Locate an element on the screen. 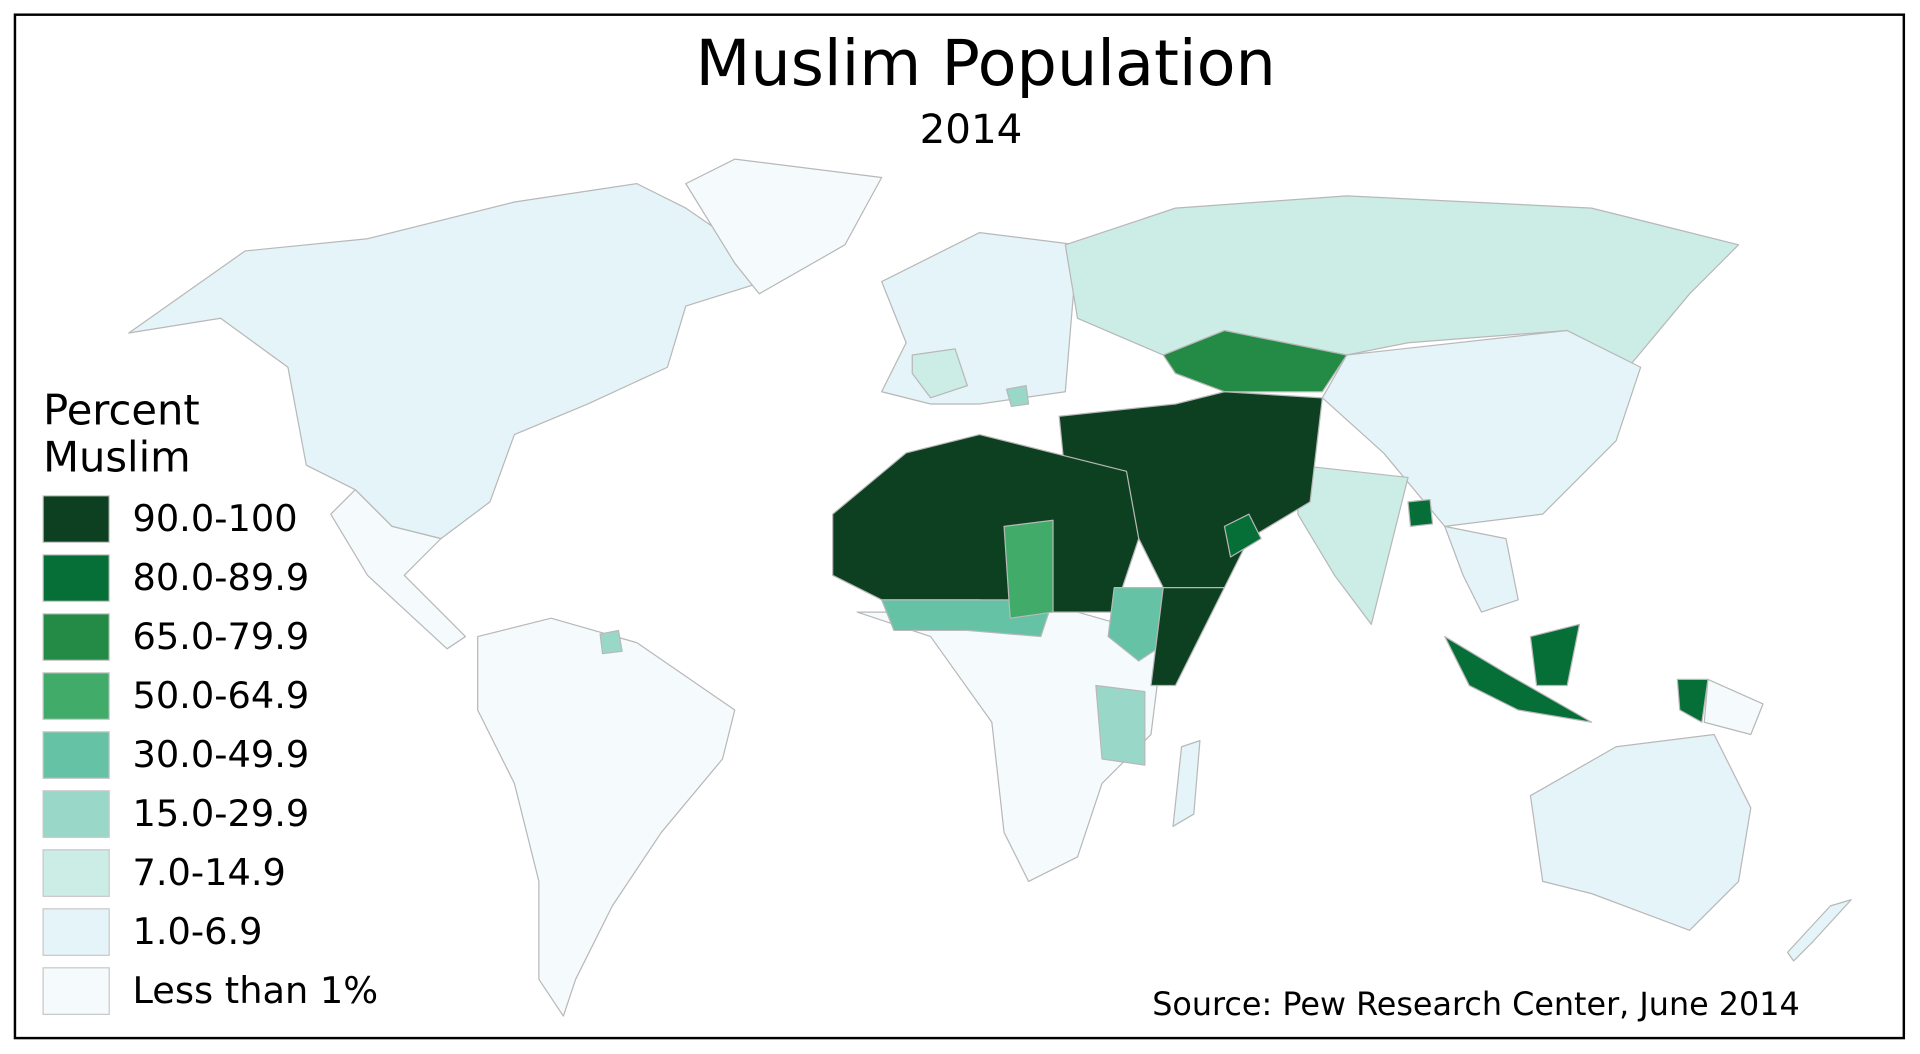 Image resolution: width=1920 pixels, height=1054 pixels. australia is located at coordinates (1640, 832).